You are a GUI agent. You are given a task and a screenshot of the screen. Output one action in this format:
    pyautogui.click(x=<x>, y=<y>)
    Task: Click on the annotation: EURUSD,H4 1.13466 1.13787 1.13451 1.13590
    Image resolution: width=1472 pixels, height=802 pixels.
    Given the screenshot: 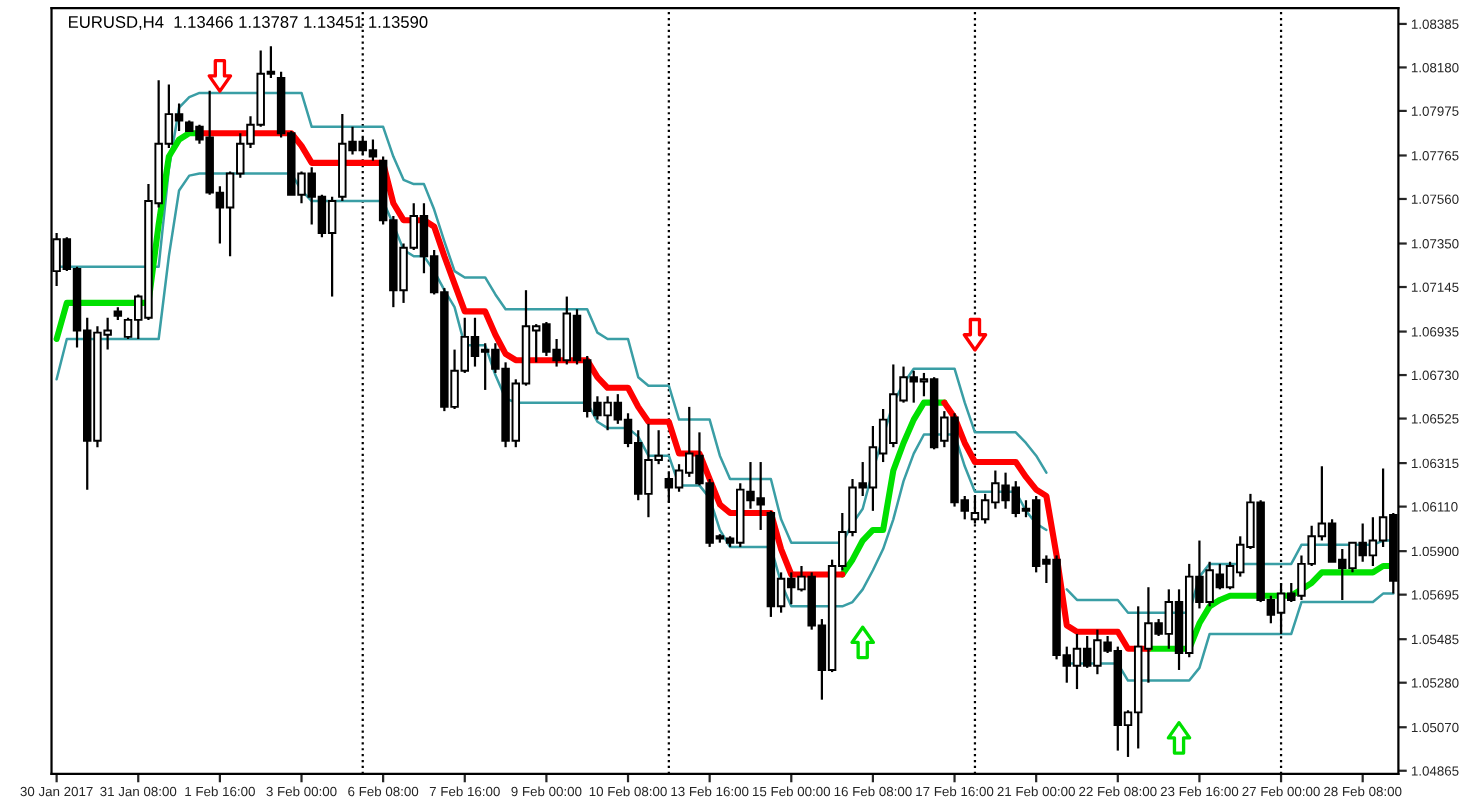 What is the action you would take?
    pyautogui.click(x=248, y=23)
    